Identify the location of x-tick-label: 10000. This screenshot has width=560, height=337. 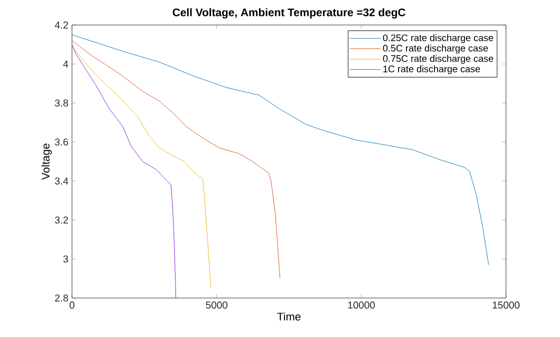
(361, 305).